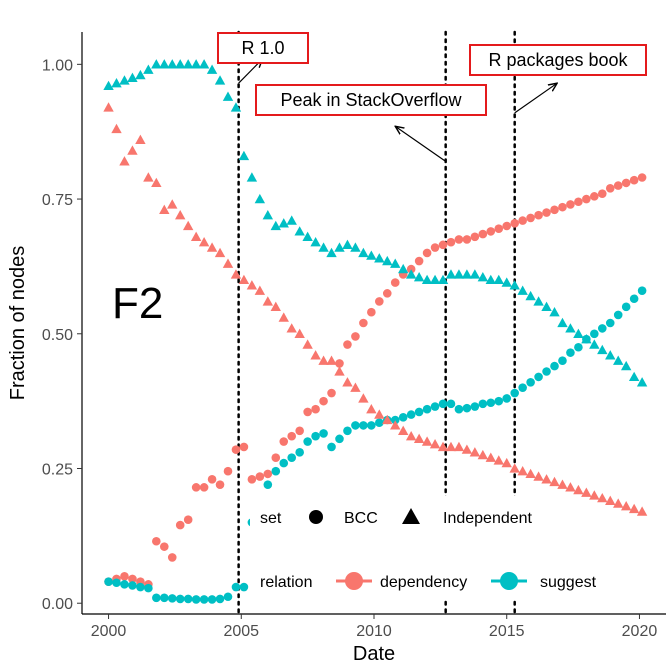  What do you see at coordinates (374, 631) in the screenshot?
I see `x-tick-label: 2010` at bounding box center [374, 631].